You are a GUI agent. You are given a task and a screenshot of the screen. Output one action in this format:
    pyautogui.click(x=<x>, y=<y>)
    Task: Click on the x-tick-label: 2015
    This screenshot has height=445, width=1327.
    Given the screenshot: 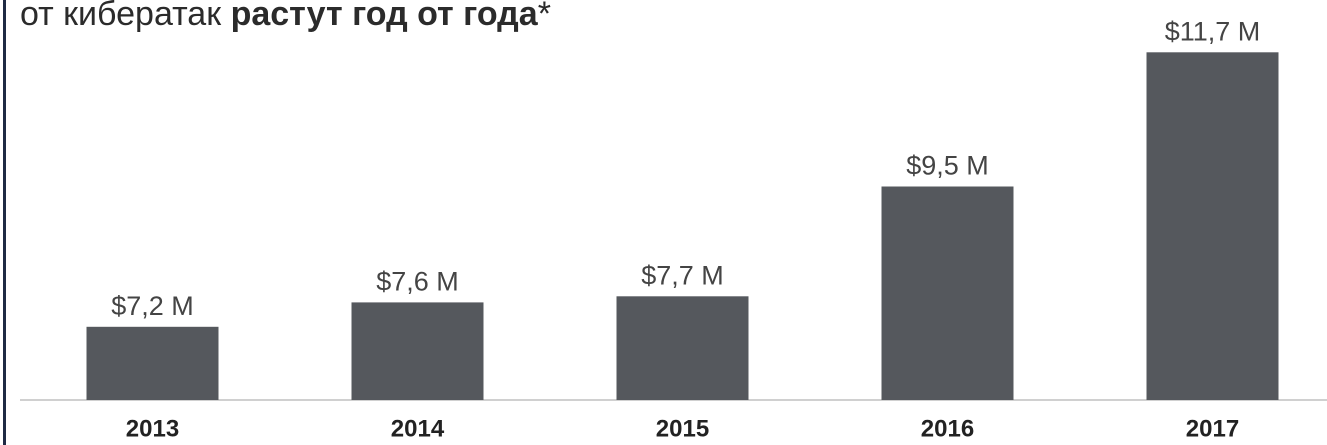 What is the action you would take?
    pyautogui.click(x=682, y=428)
    